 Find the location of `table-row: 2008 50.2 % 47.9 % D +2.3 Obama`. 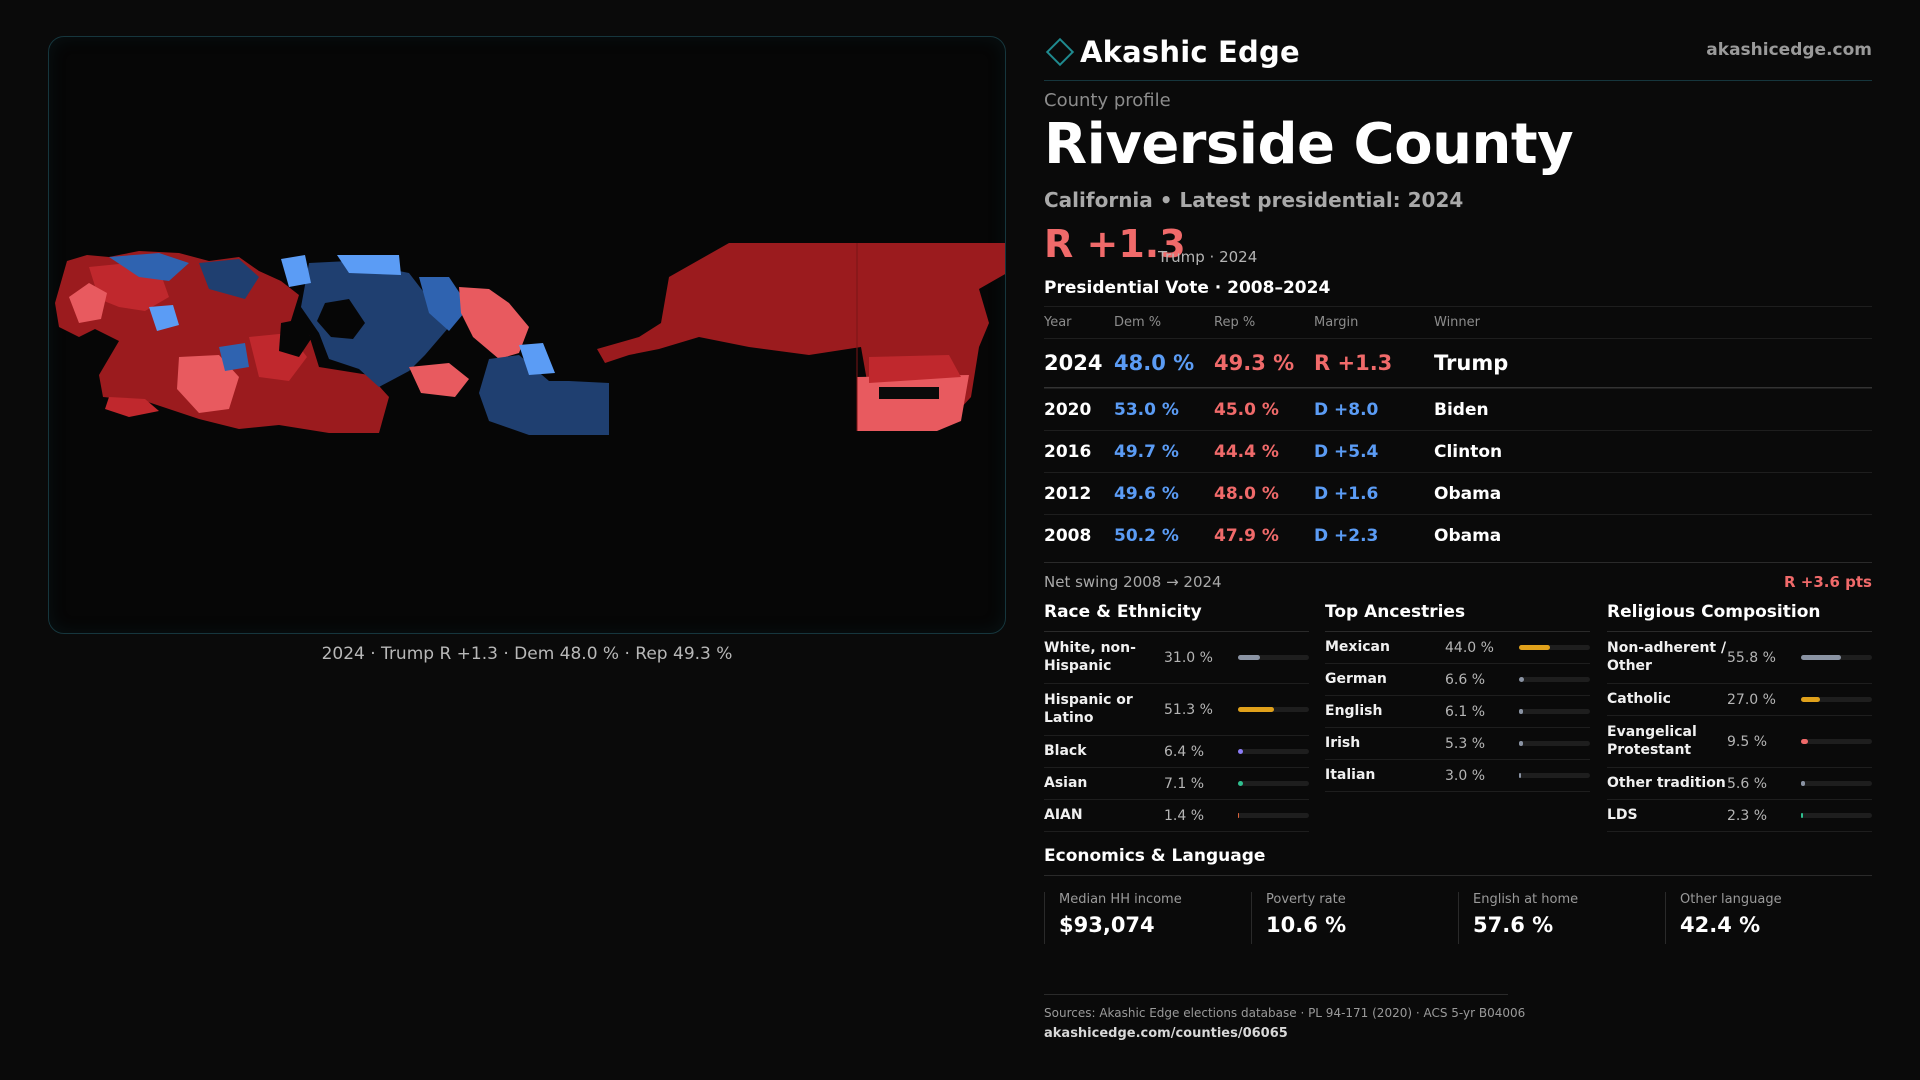

table-row: 2008 50.2 % 47.9 % D +2.3 Obama is located at coordinates (1458, 535).